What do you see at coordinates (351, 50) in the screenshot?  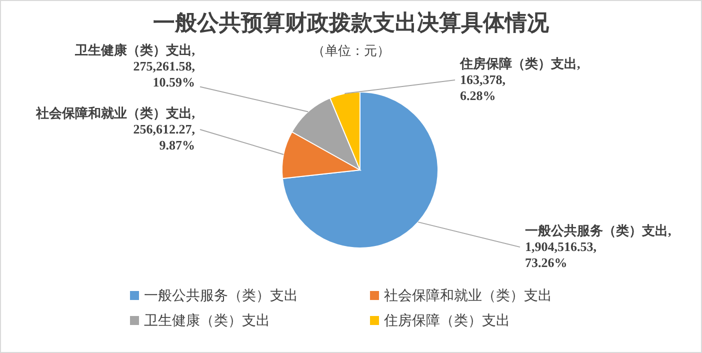 I see `chart-subtitle: （单位：元）` at bounding box center [351, 50].